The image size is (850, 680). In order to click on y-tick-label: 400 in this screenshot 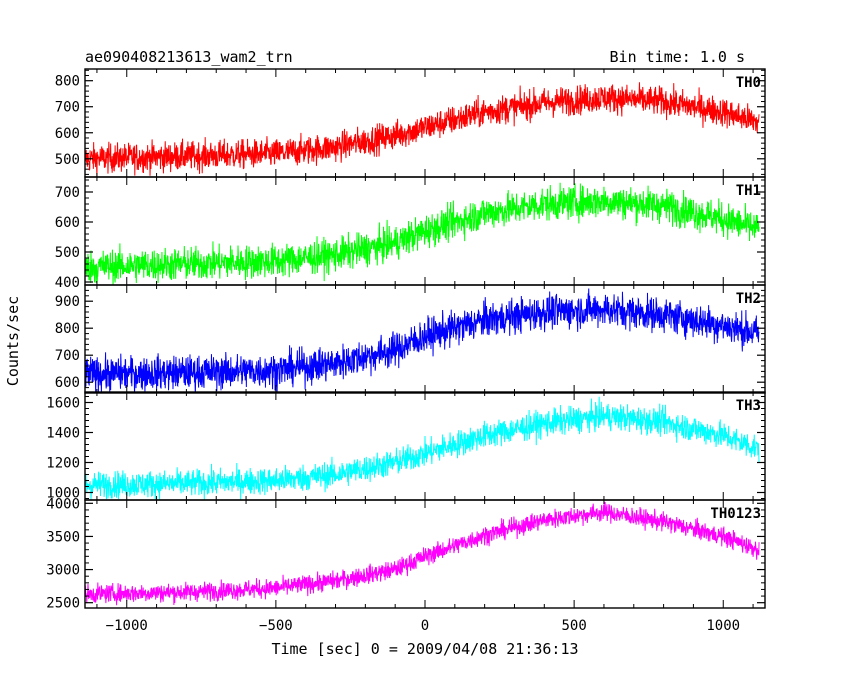, I will do `click(67, 283)`.